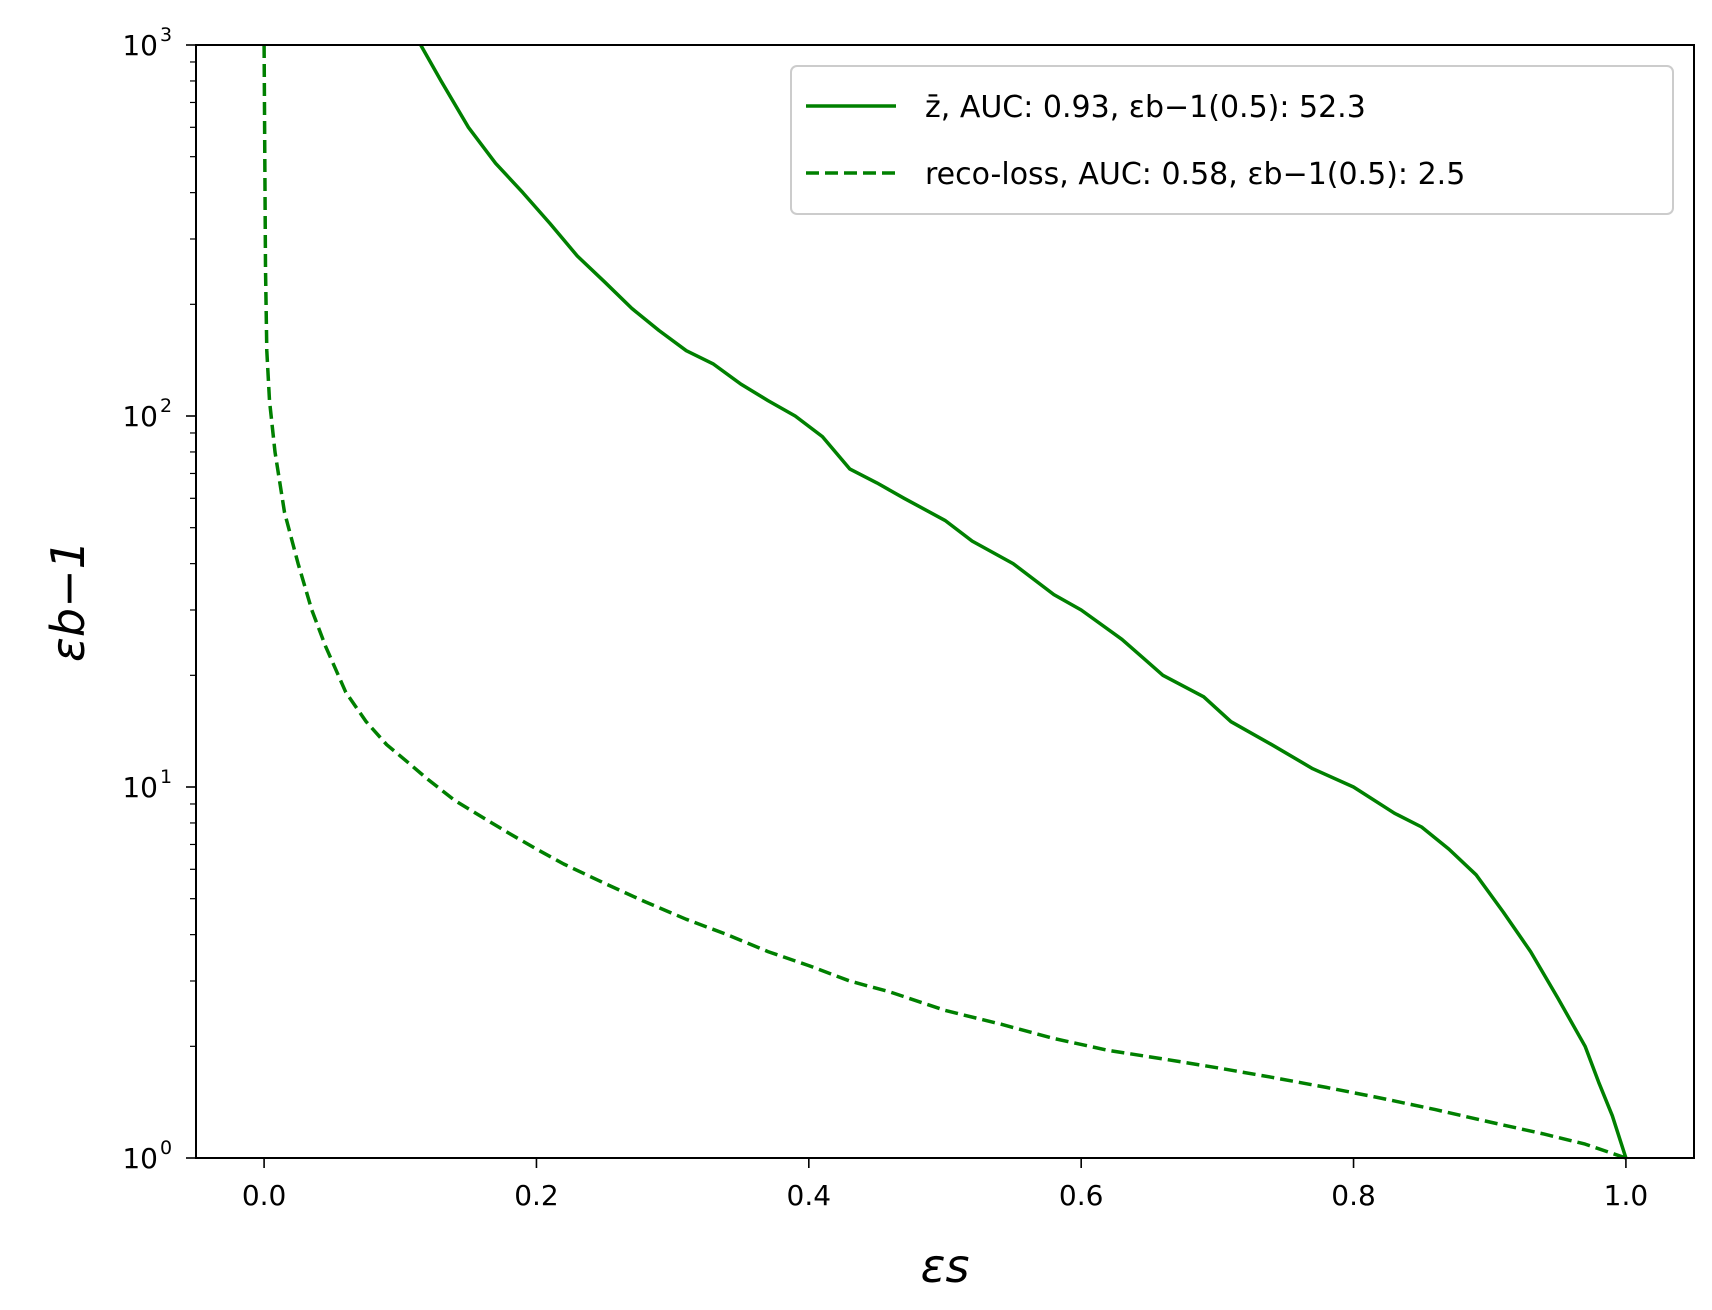 Image resolution: width=1712 pixels, height=1310 pixels. I want to click on y-tick-exponent: 1, so click(166, 777).